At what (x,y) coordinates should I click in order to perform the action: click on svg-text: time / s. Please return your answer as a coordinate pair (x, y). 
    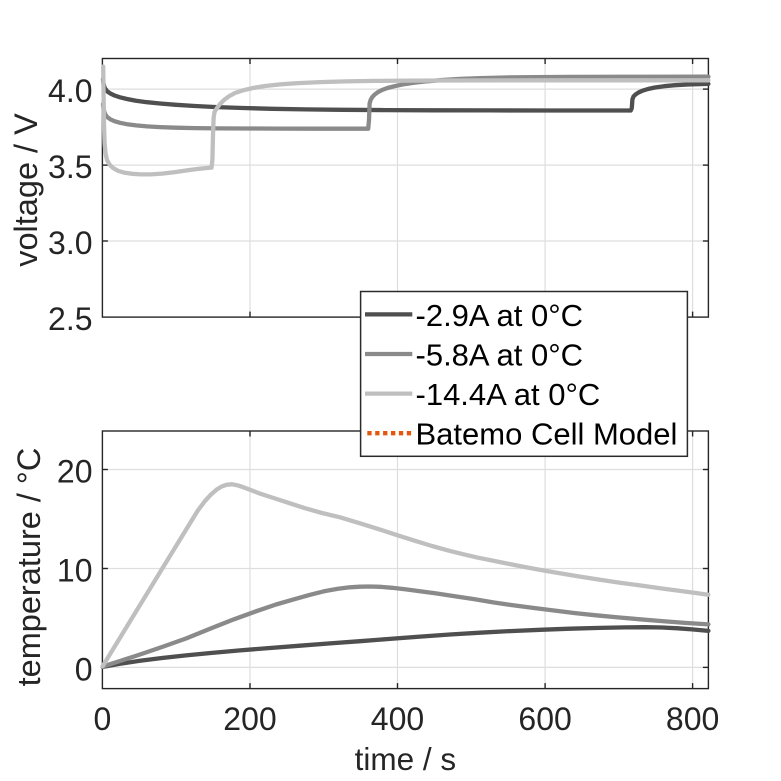
    Looking at the image, I should click on (406, 759).